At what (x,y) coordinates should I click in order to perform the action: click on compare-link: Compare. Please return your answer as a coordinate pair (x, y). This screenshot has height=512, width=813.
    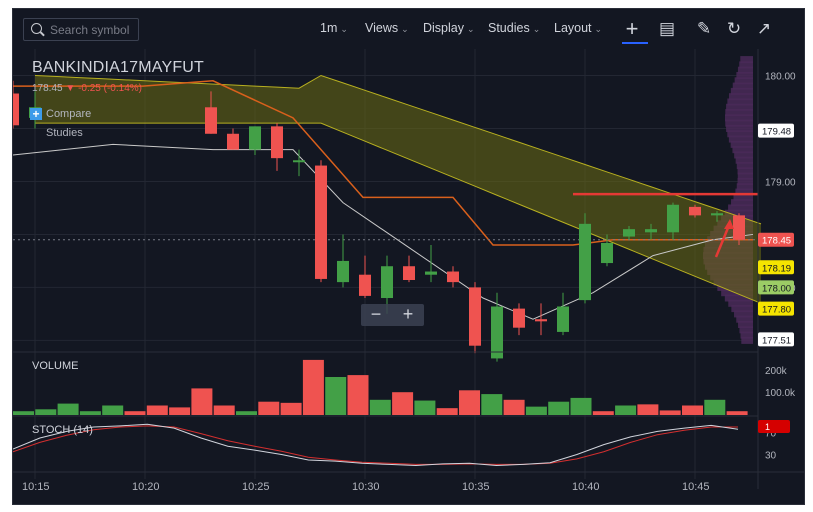
    Looking at the image, I should click on (69, 114).